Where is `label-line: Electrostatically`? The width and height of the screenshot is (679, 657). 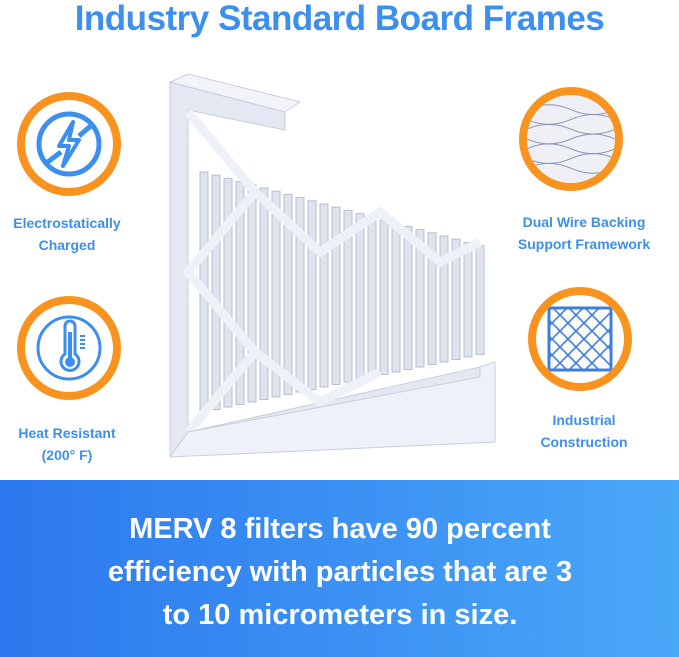 label-line: Electrostatically is located at coordinates (67, 223).